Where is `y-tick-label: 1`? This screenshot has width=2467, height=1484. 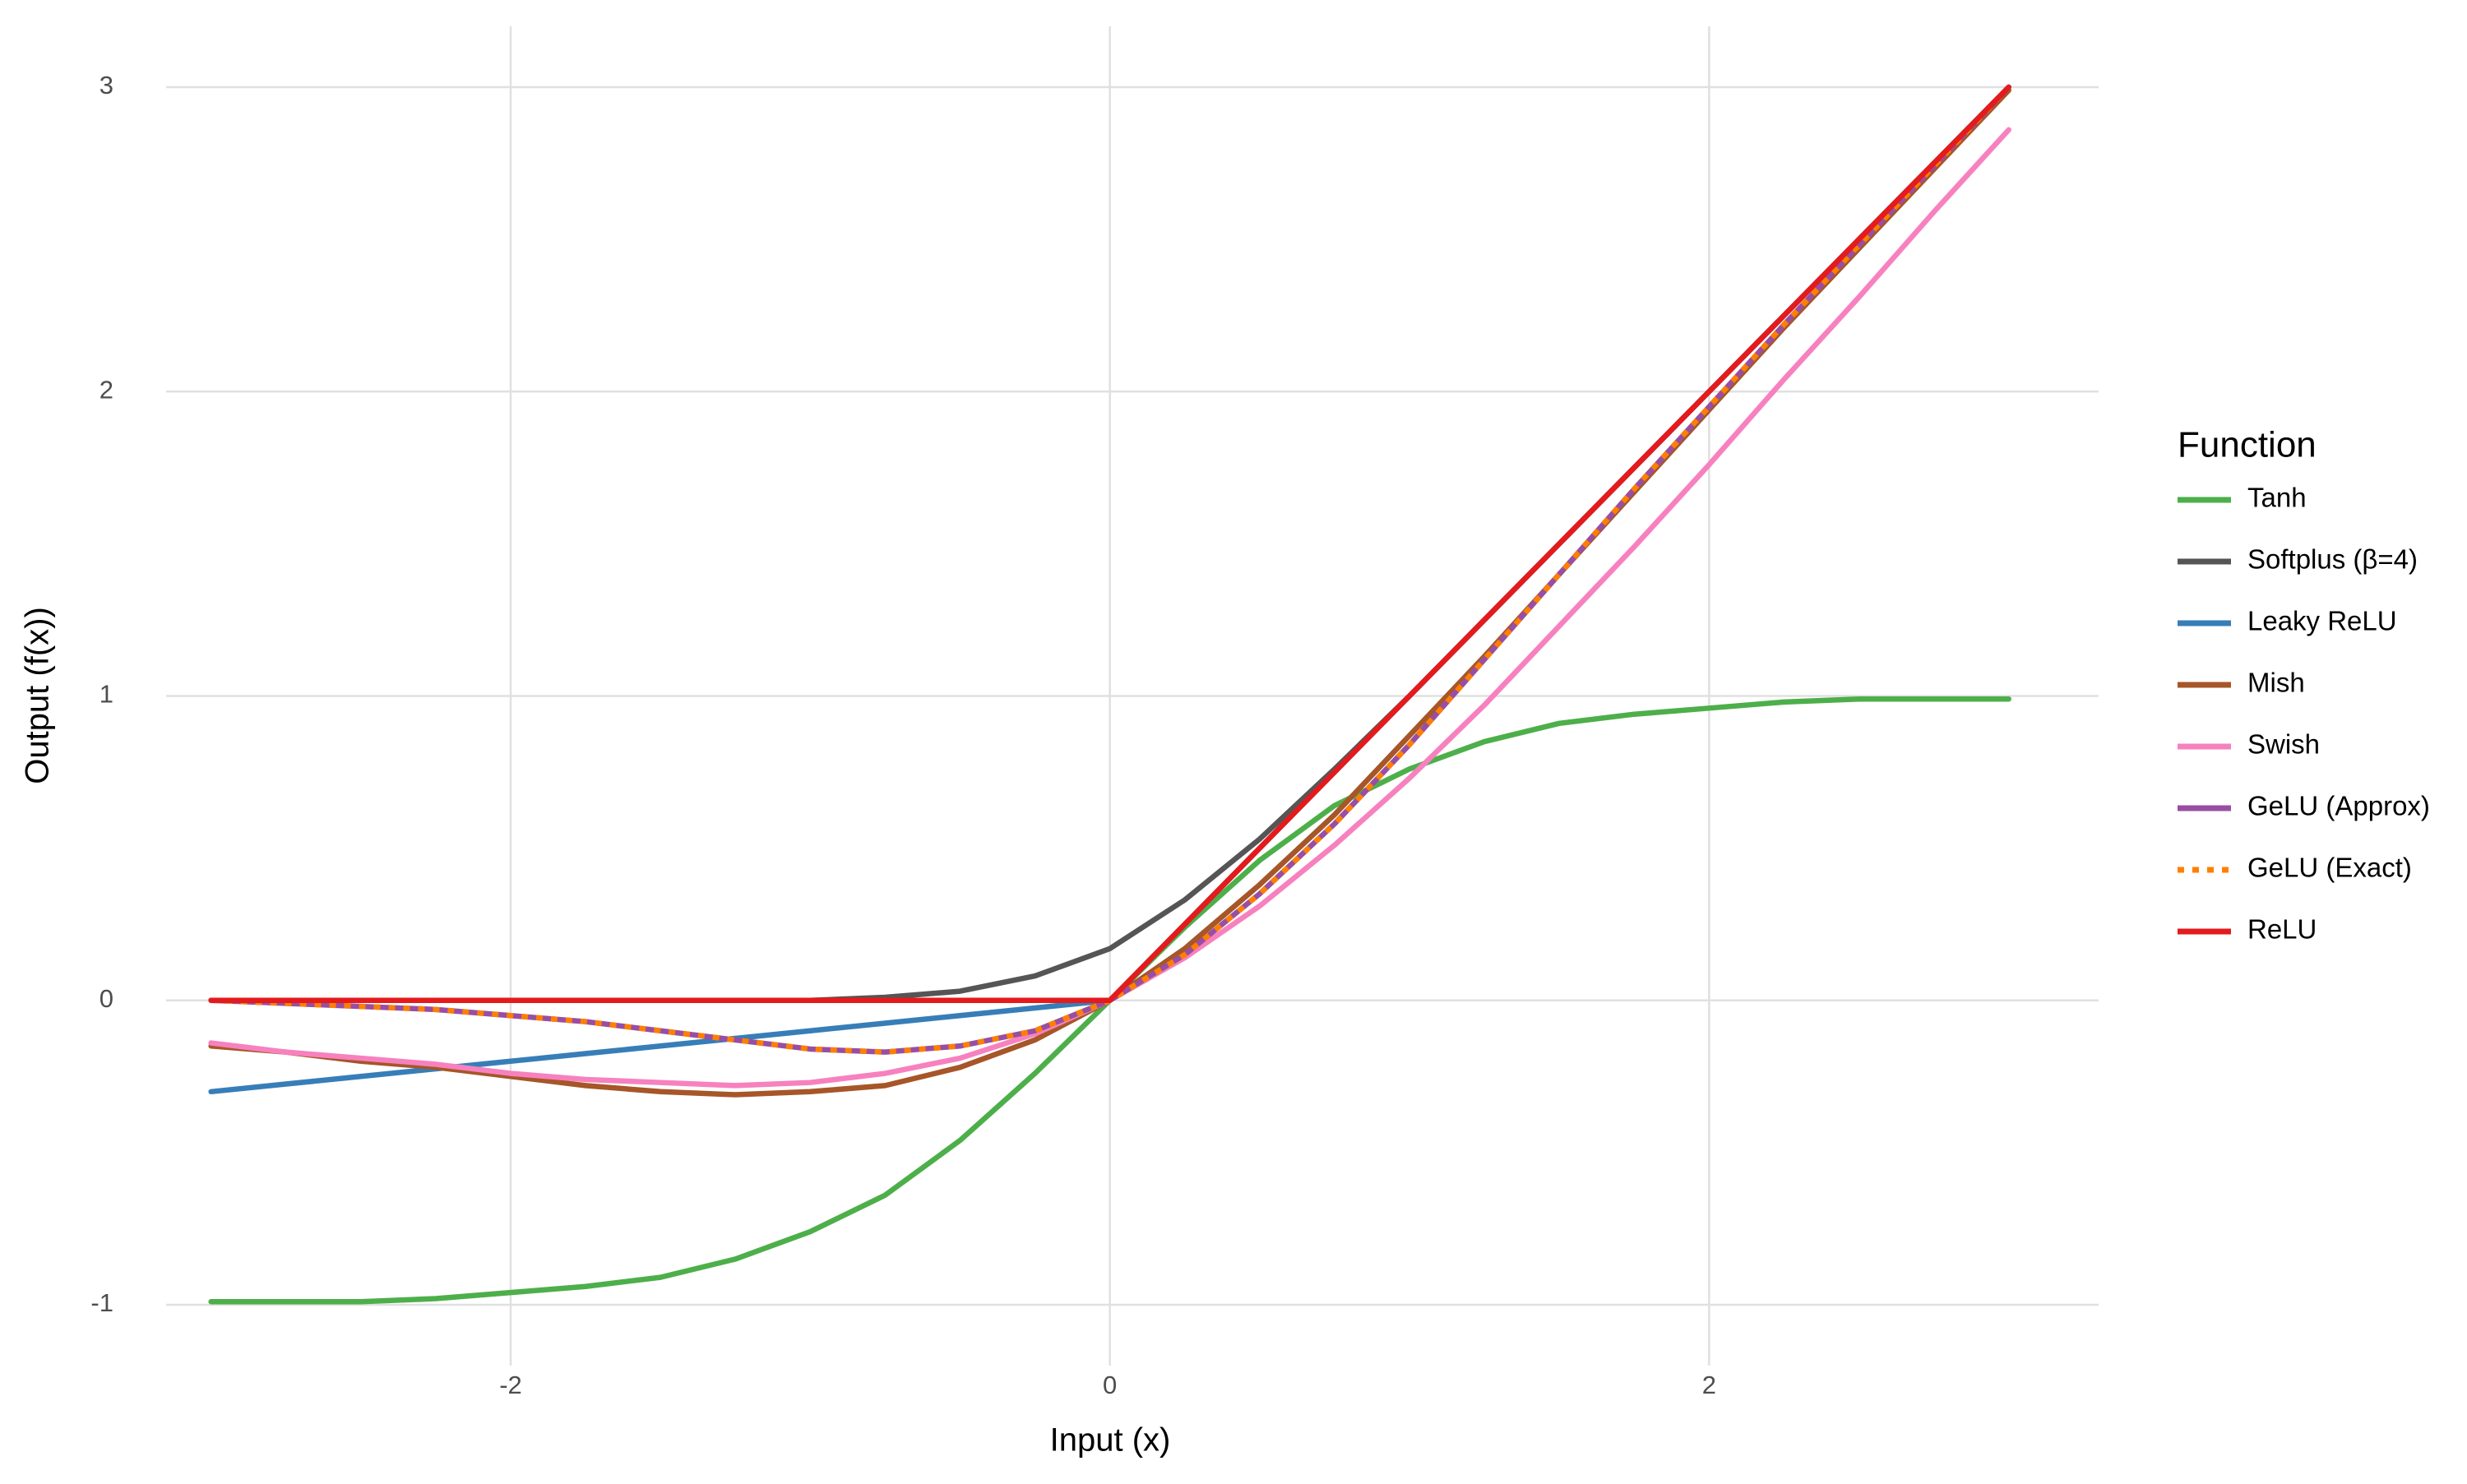 y-tick-label: 1 is located at coordinates (107, 695).